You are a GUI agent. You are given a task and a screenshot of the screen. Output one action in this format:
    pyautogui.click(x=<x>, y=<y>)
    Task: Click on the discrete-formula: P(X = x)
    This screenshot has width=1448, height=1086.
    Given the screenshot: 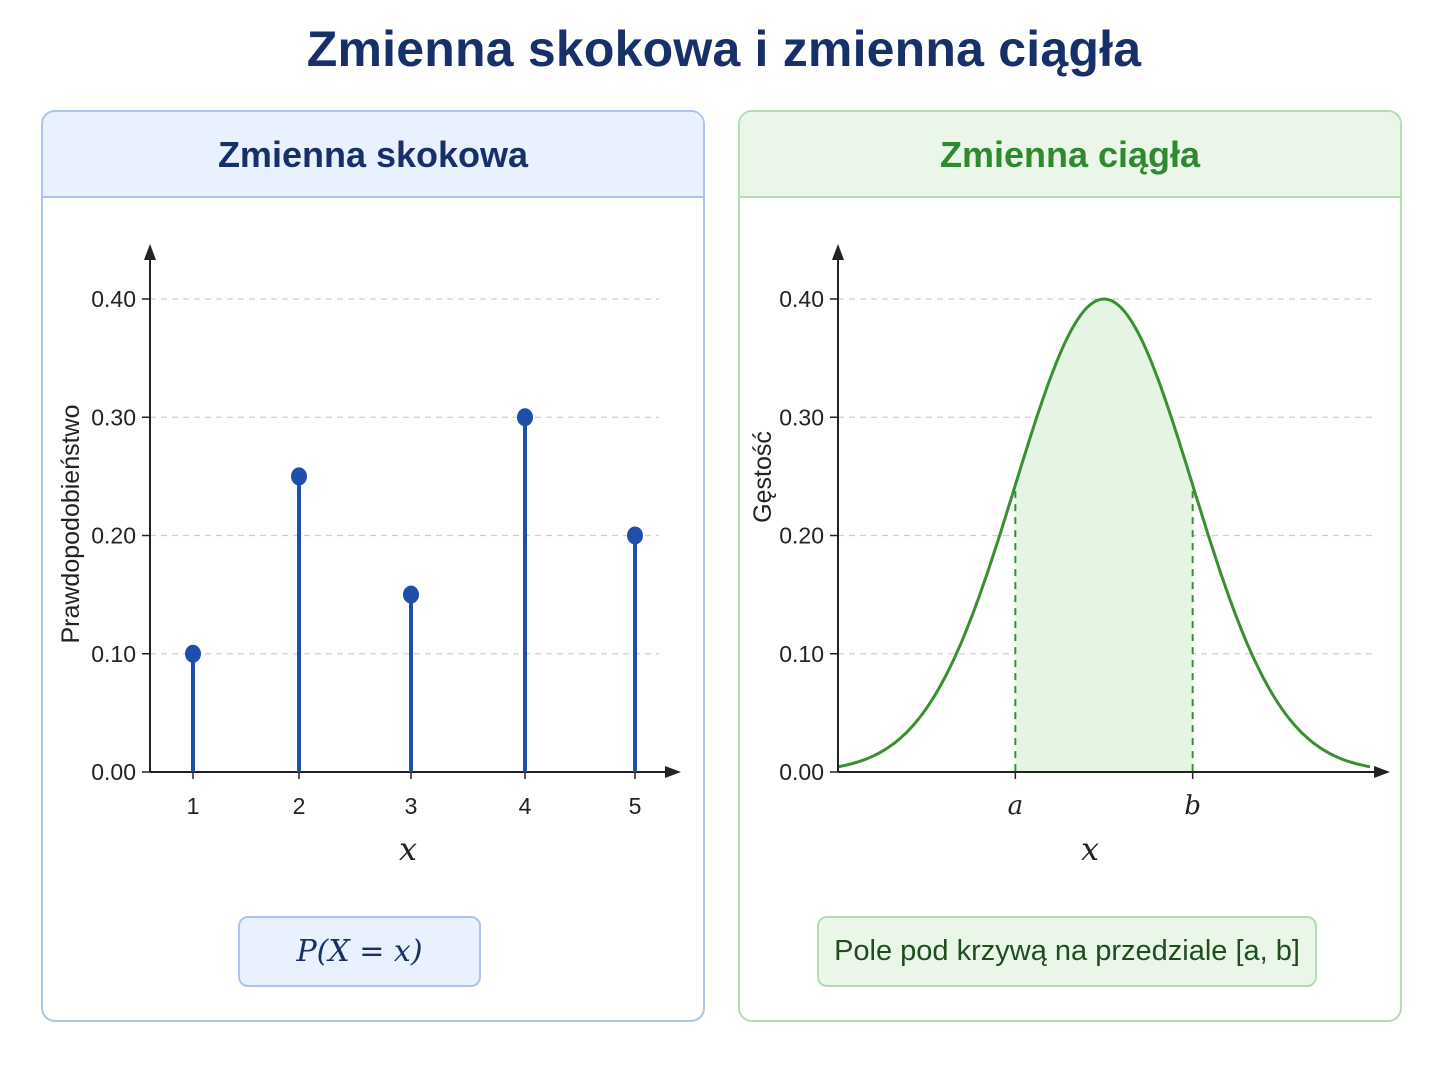 What is the action you would take?
    pyautogui.click(x=359, y=951)
    